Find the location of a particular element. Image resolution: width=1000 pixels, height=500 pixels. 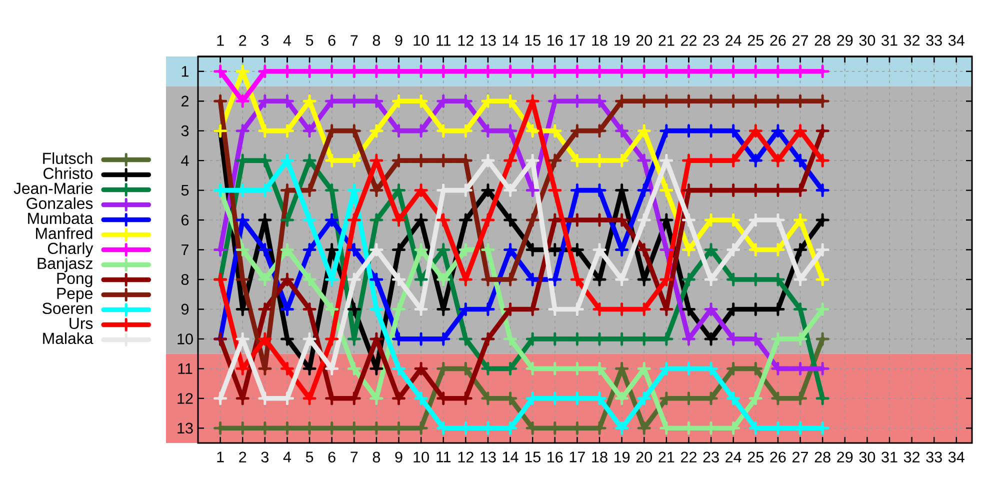

x-tick-label: 32 is located at coordinates (912, 457).